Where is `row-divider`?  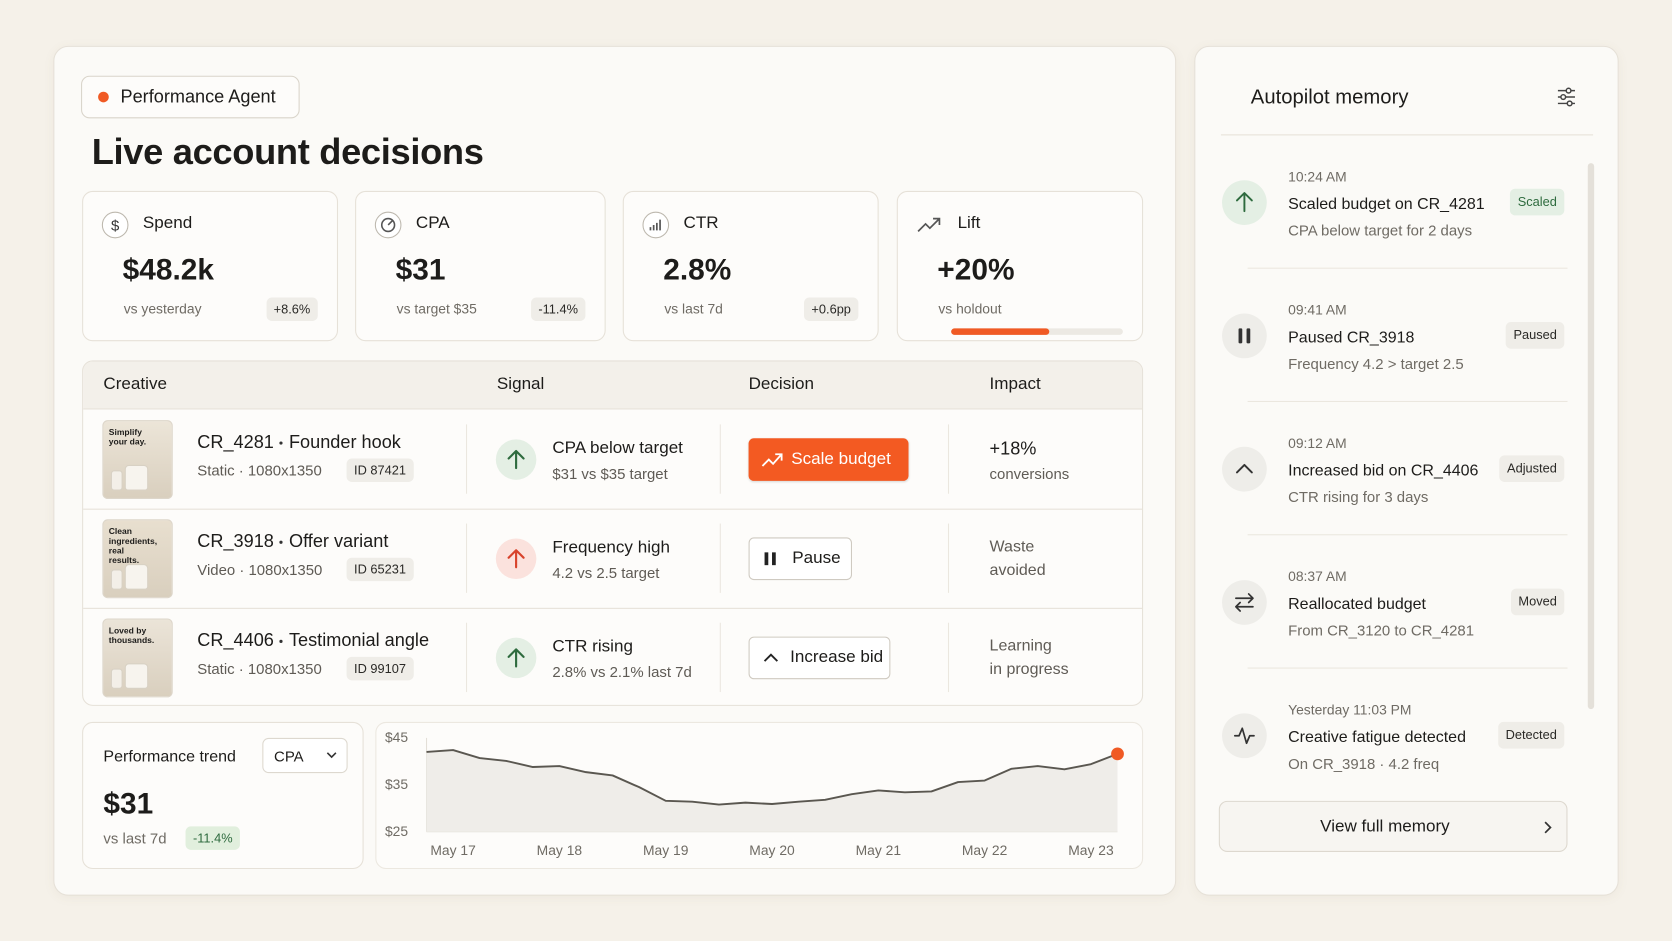
row-divider is located at coordinates (613, 608).